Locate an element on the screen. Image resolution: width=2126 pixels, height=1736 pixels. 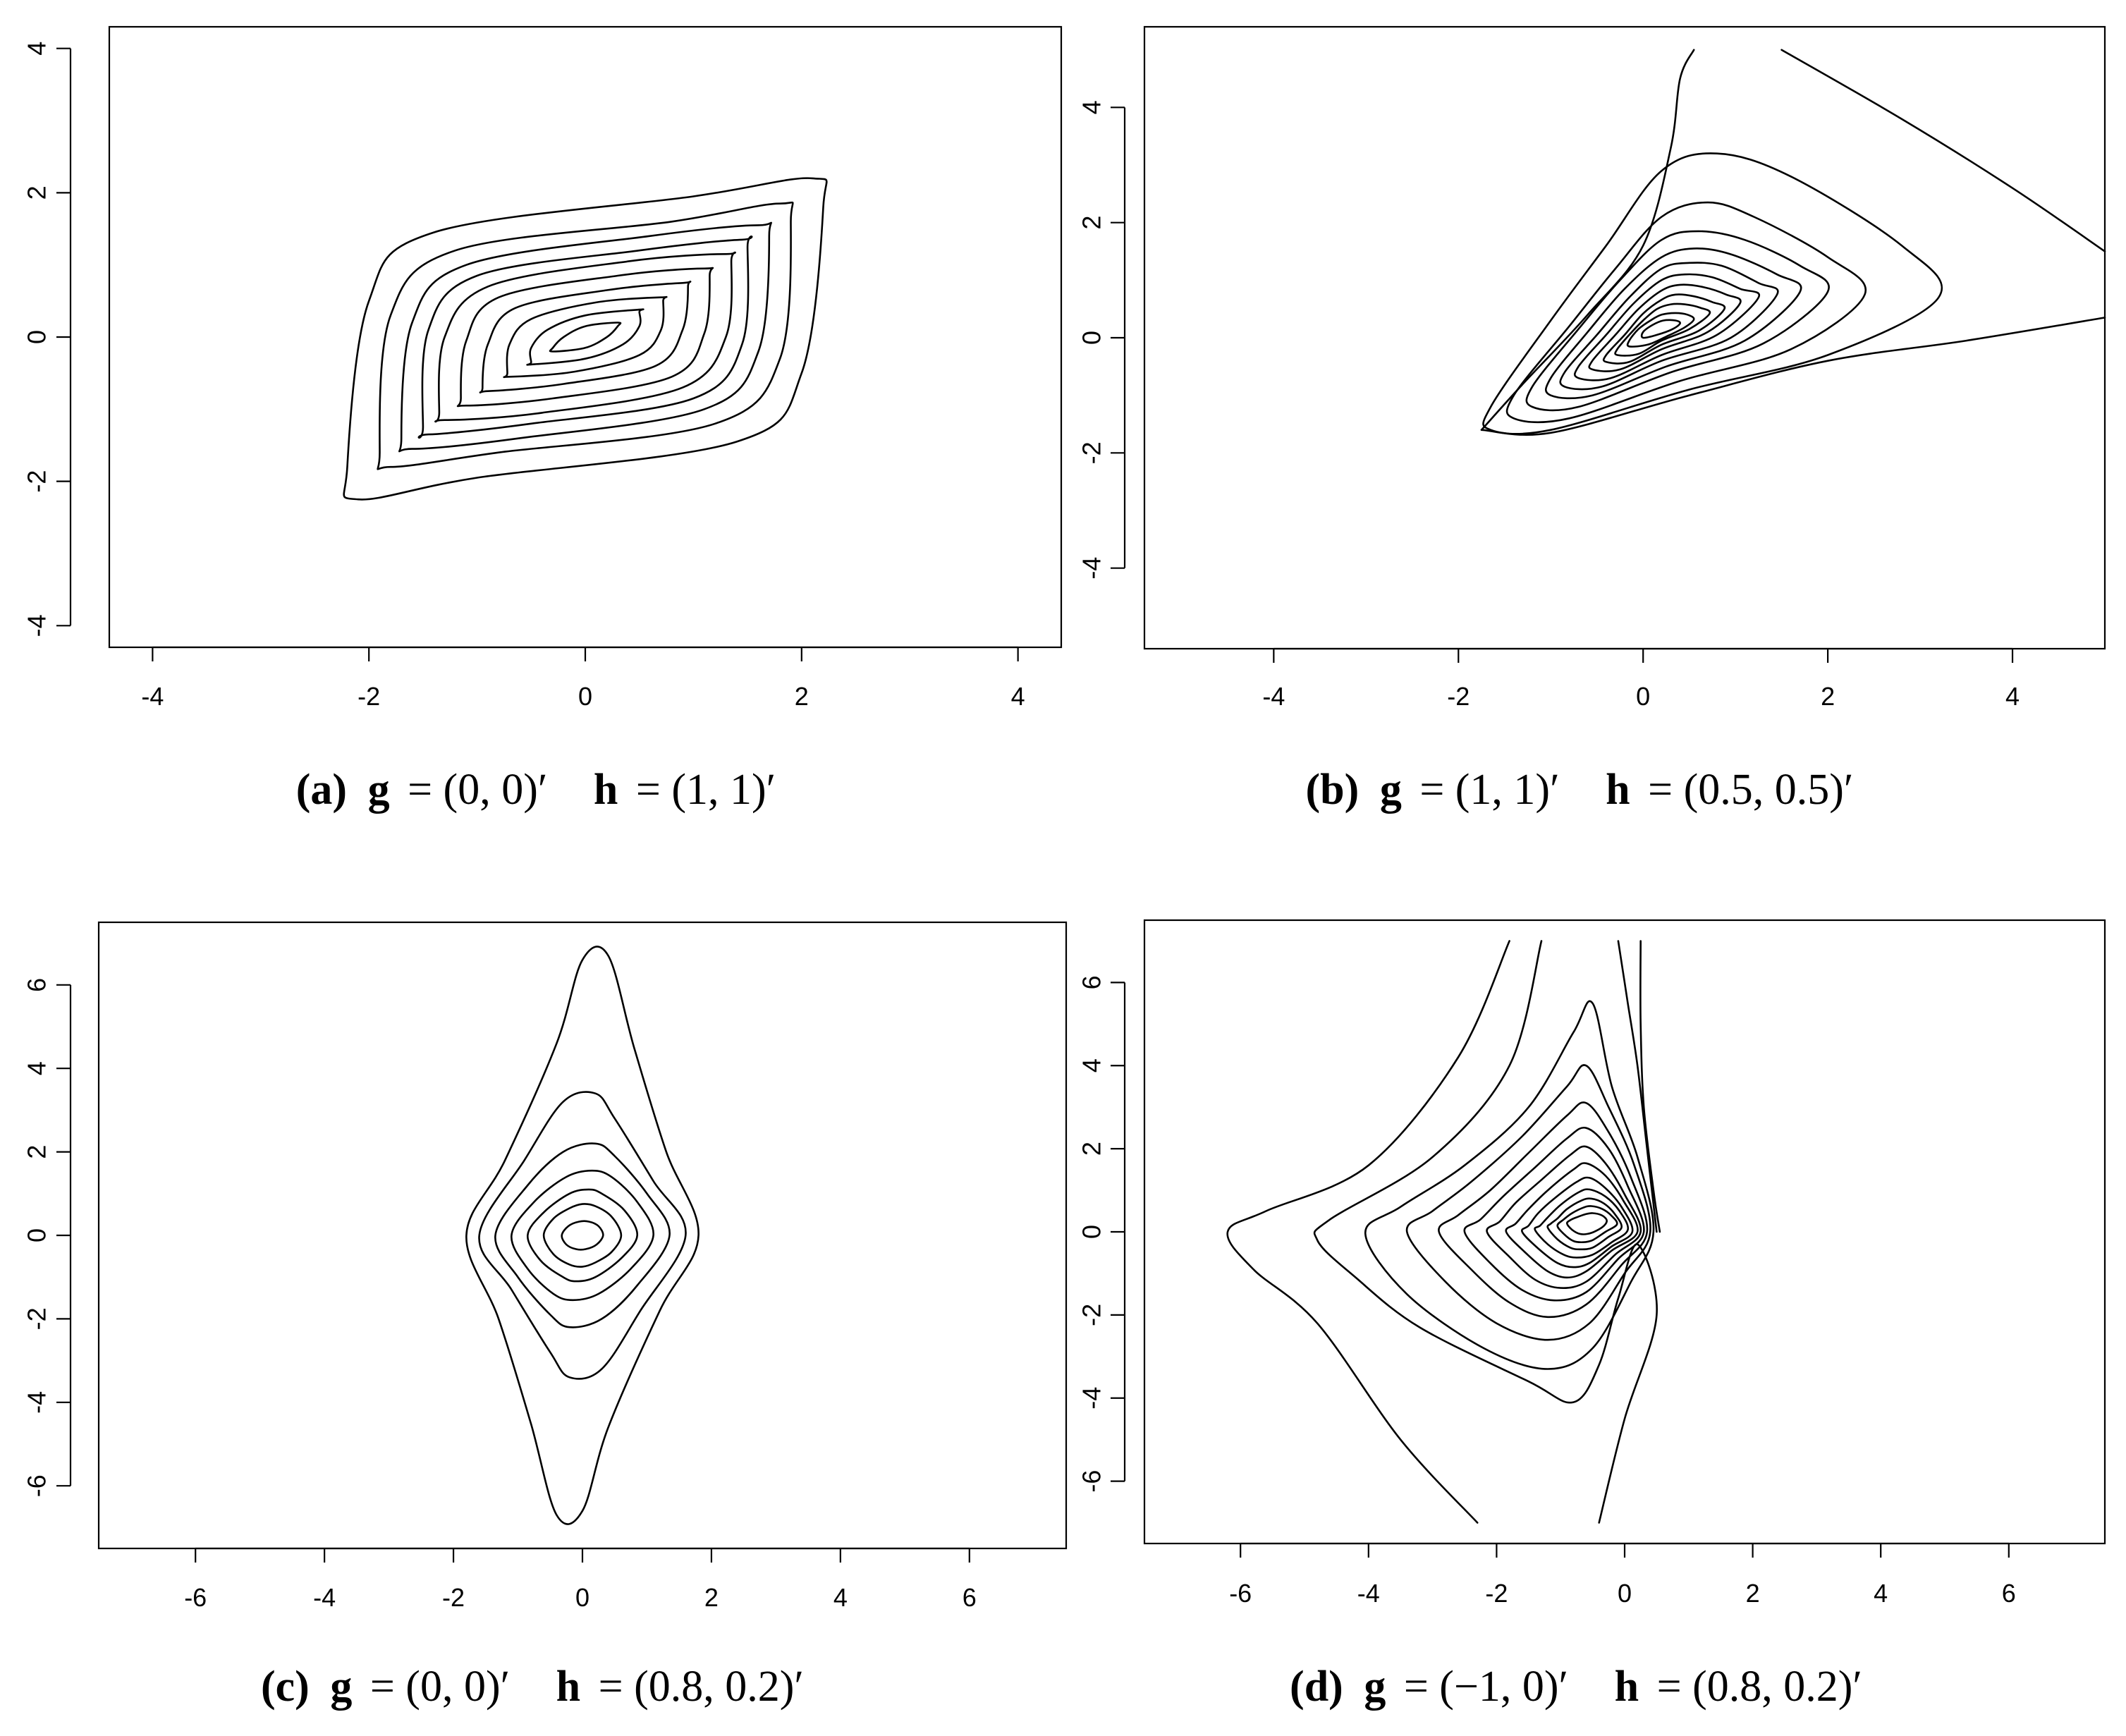
panel-b-xtick-label: 2 is located at coordinates (1828, 697).